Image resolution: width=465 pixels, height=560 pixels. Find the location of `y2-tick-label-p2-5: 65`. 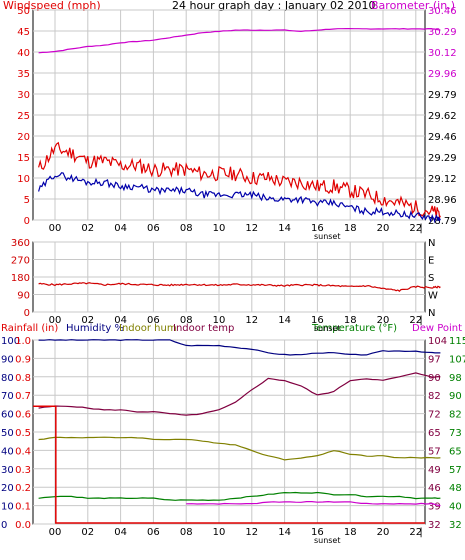

y2-tick-label-p2-5: 65 is located at coordinates (434, 433).